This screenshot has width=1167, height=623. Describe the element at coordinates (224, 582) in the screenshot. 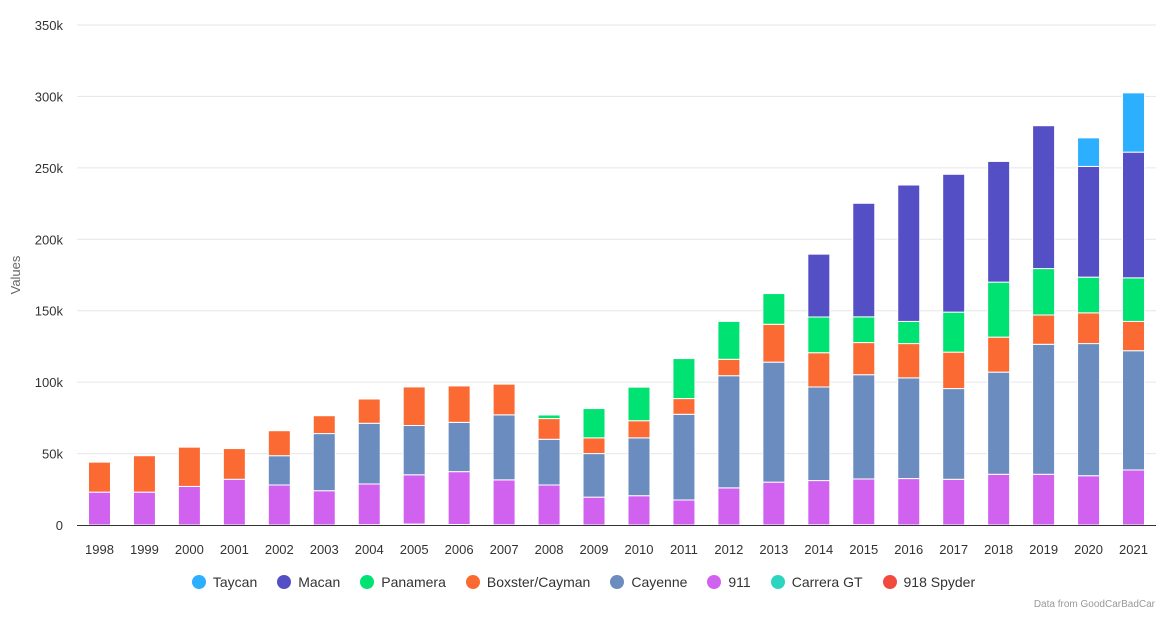

I see `legend-item: Taycan` at that location.